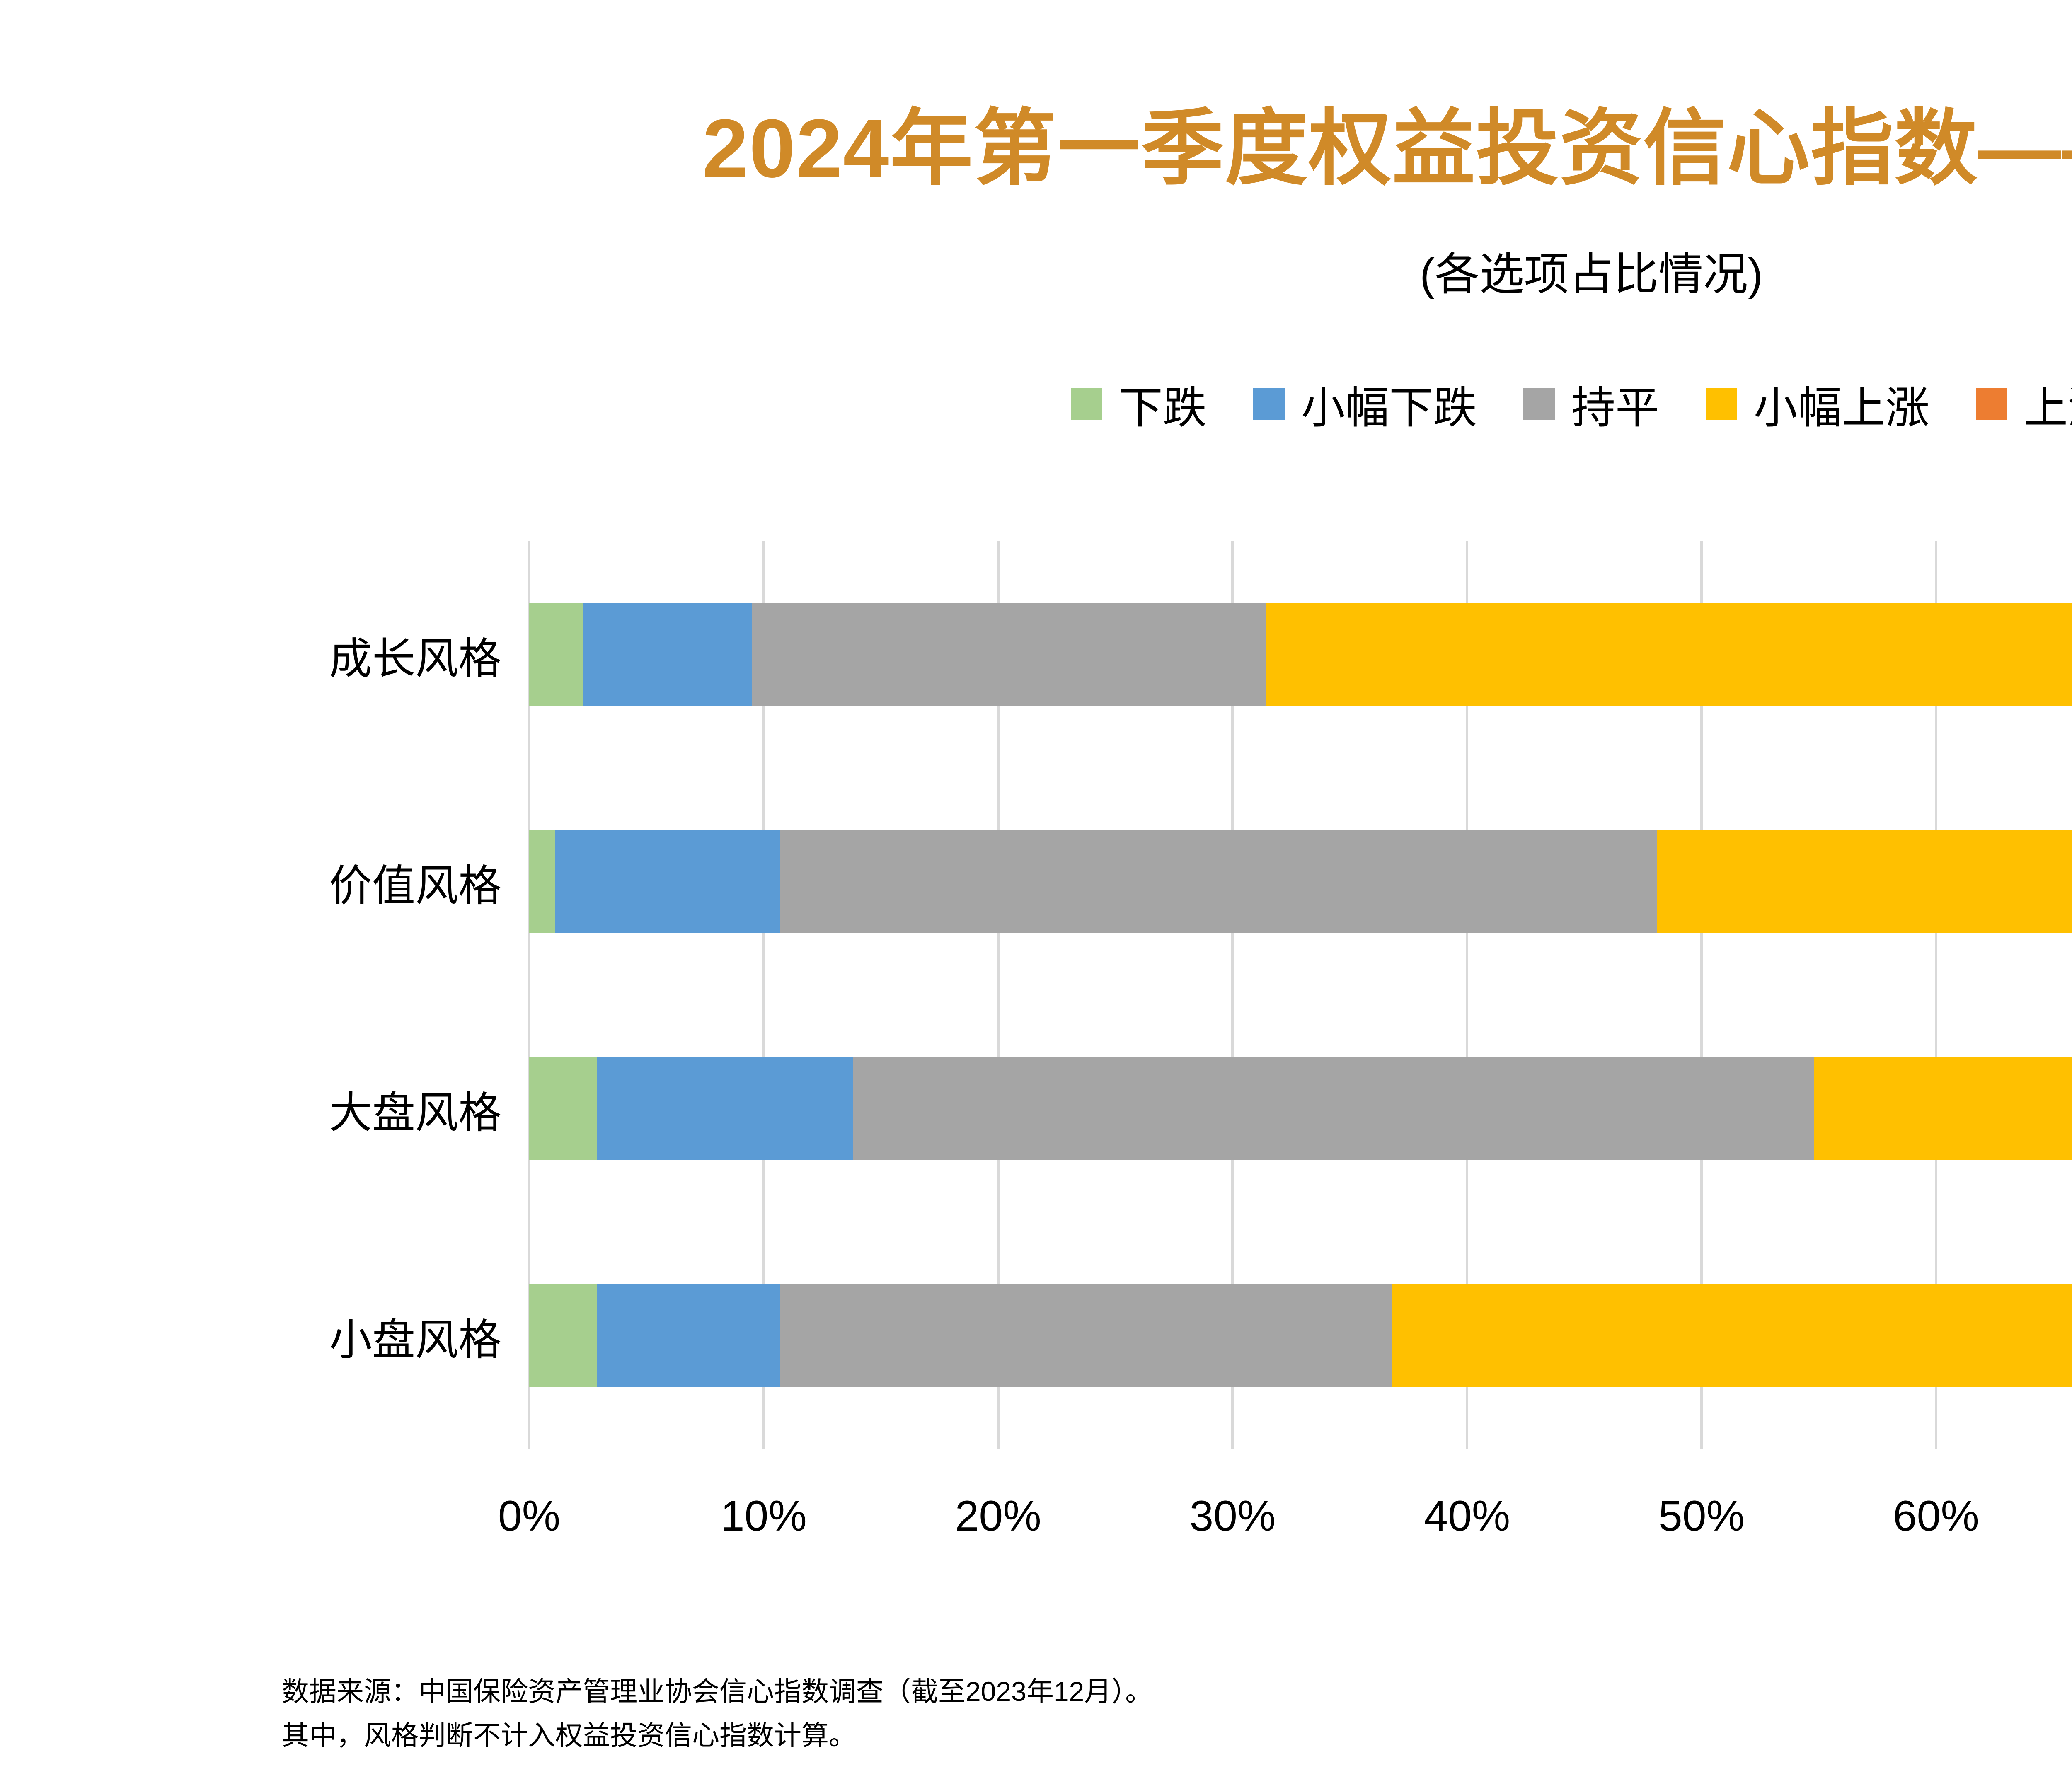 Image resolution: width=2072 pixels, height=1790 pixels. Describe the element at coordinates (763, 1516) in the screenshot. I see `x-axis-tick-label: 10%` at that location.